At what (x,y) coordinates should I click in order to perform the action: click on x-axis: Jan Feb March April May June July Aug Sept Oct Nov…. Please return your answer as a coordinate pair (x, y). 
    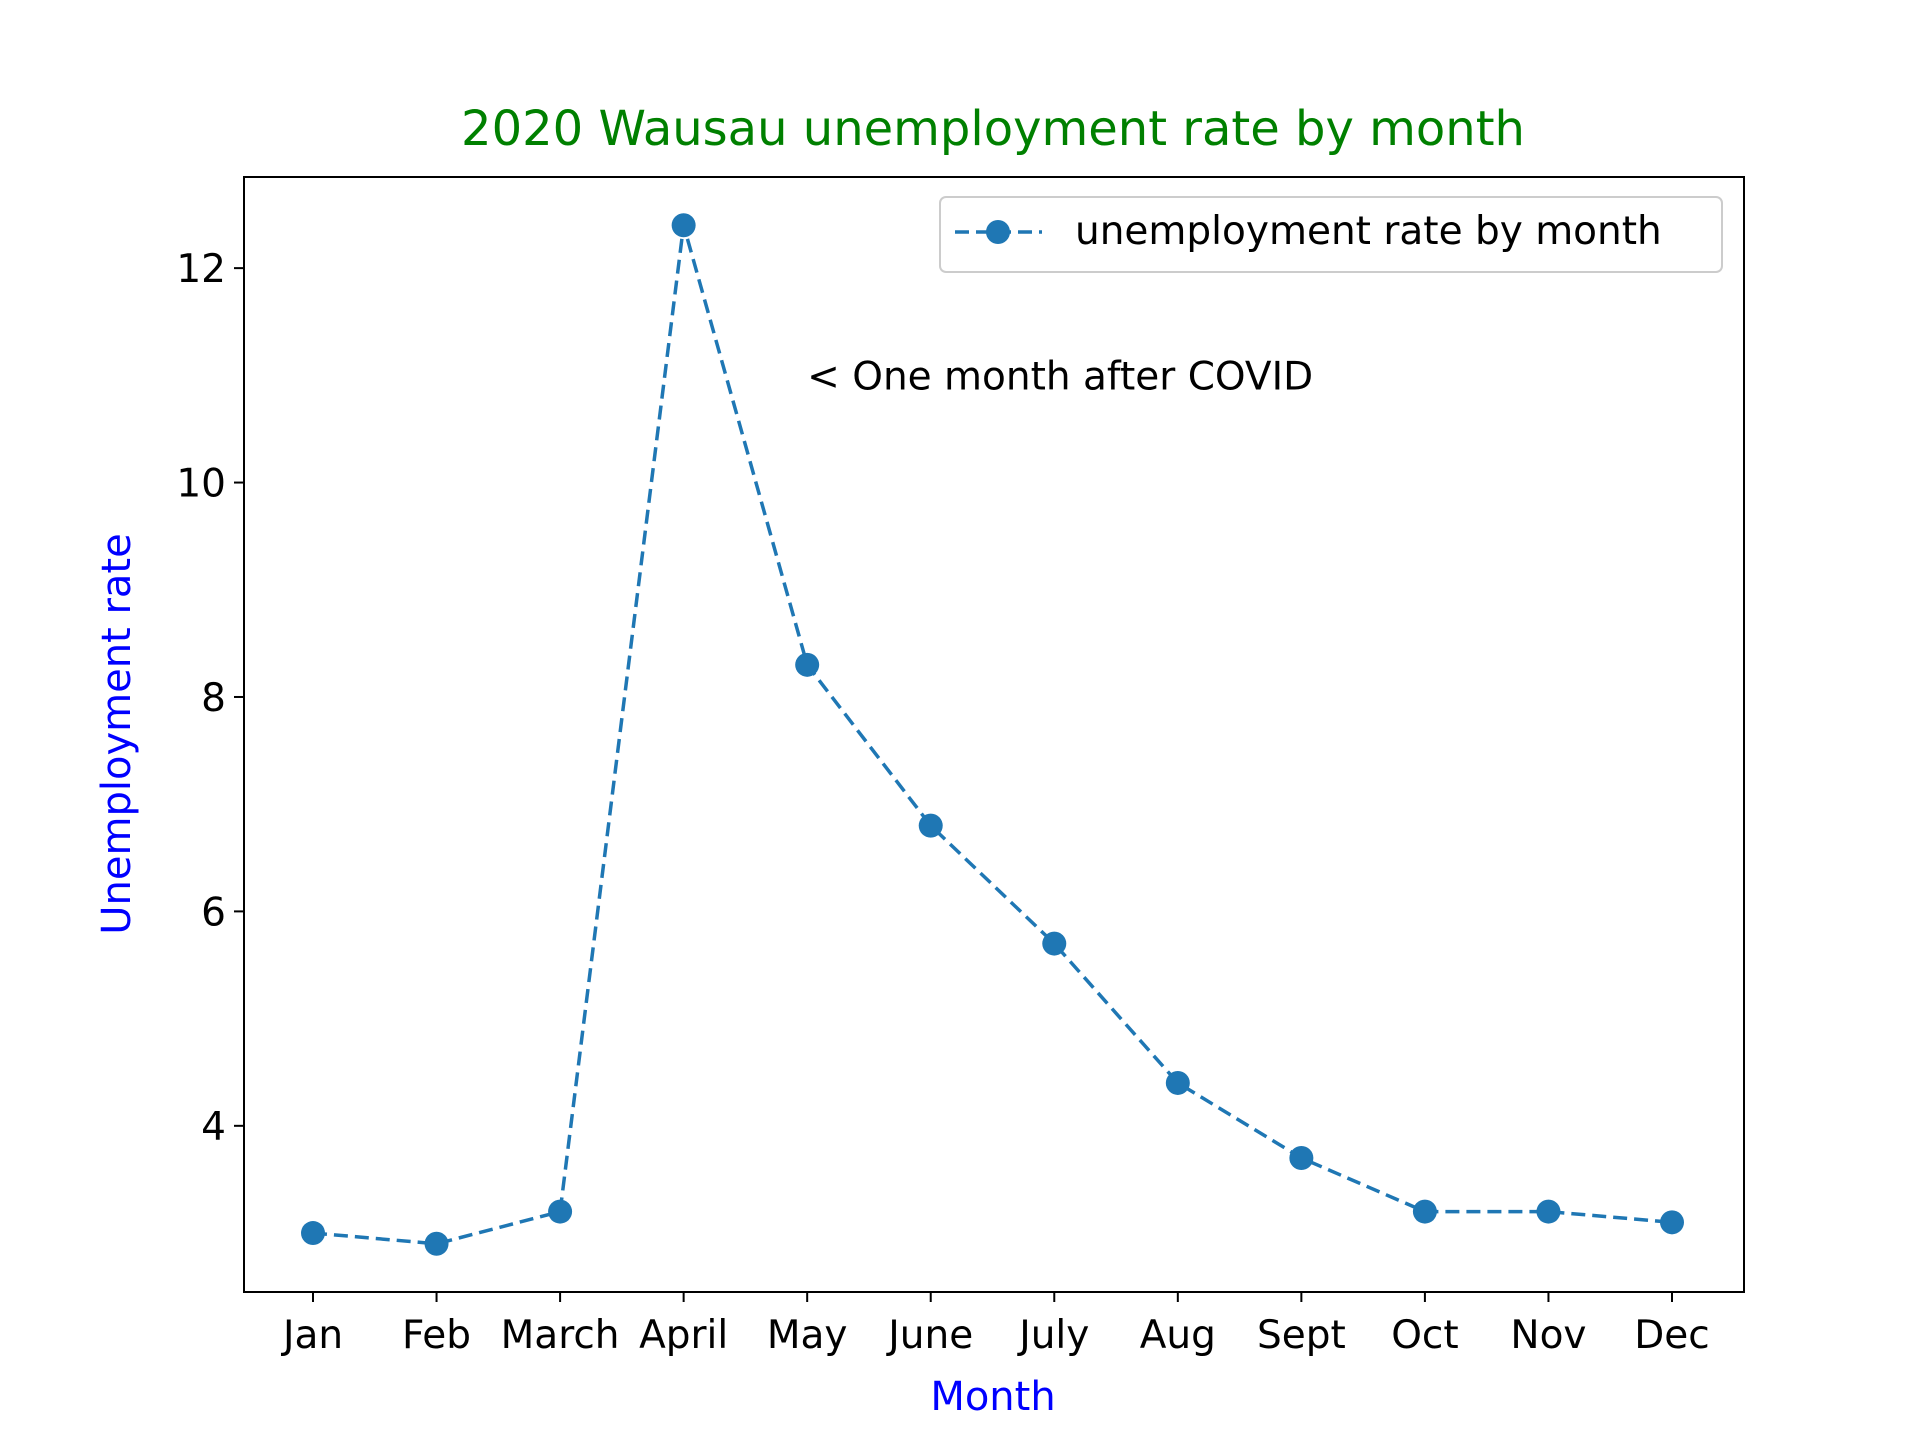
    Looking at the image, I should click on (995, 1325).